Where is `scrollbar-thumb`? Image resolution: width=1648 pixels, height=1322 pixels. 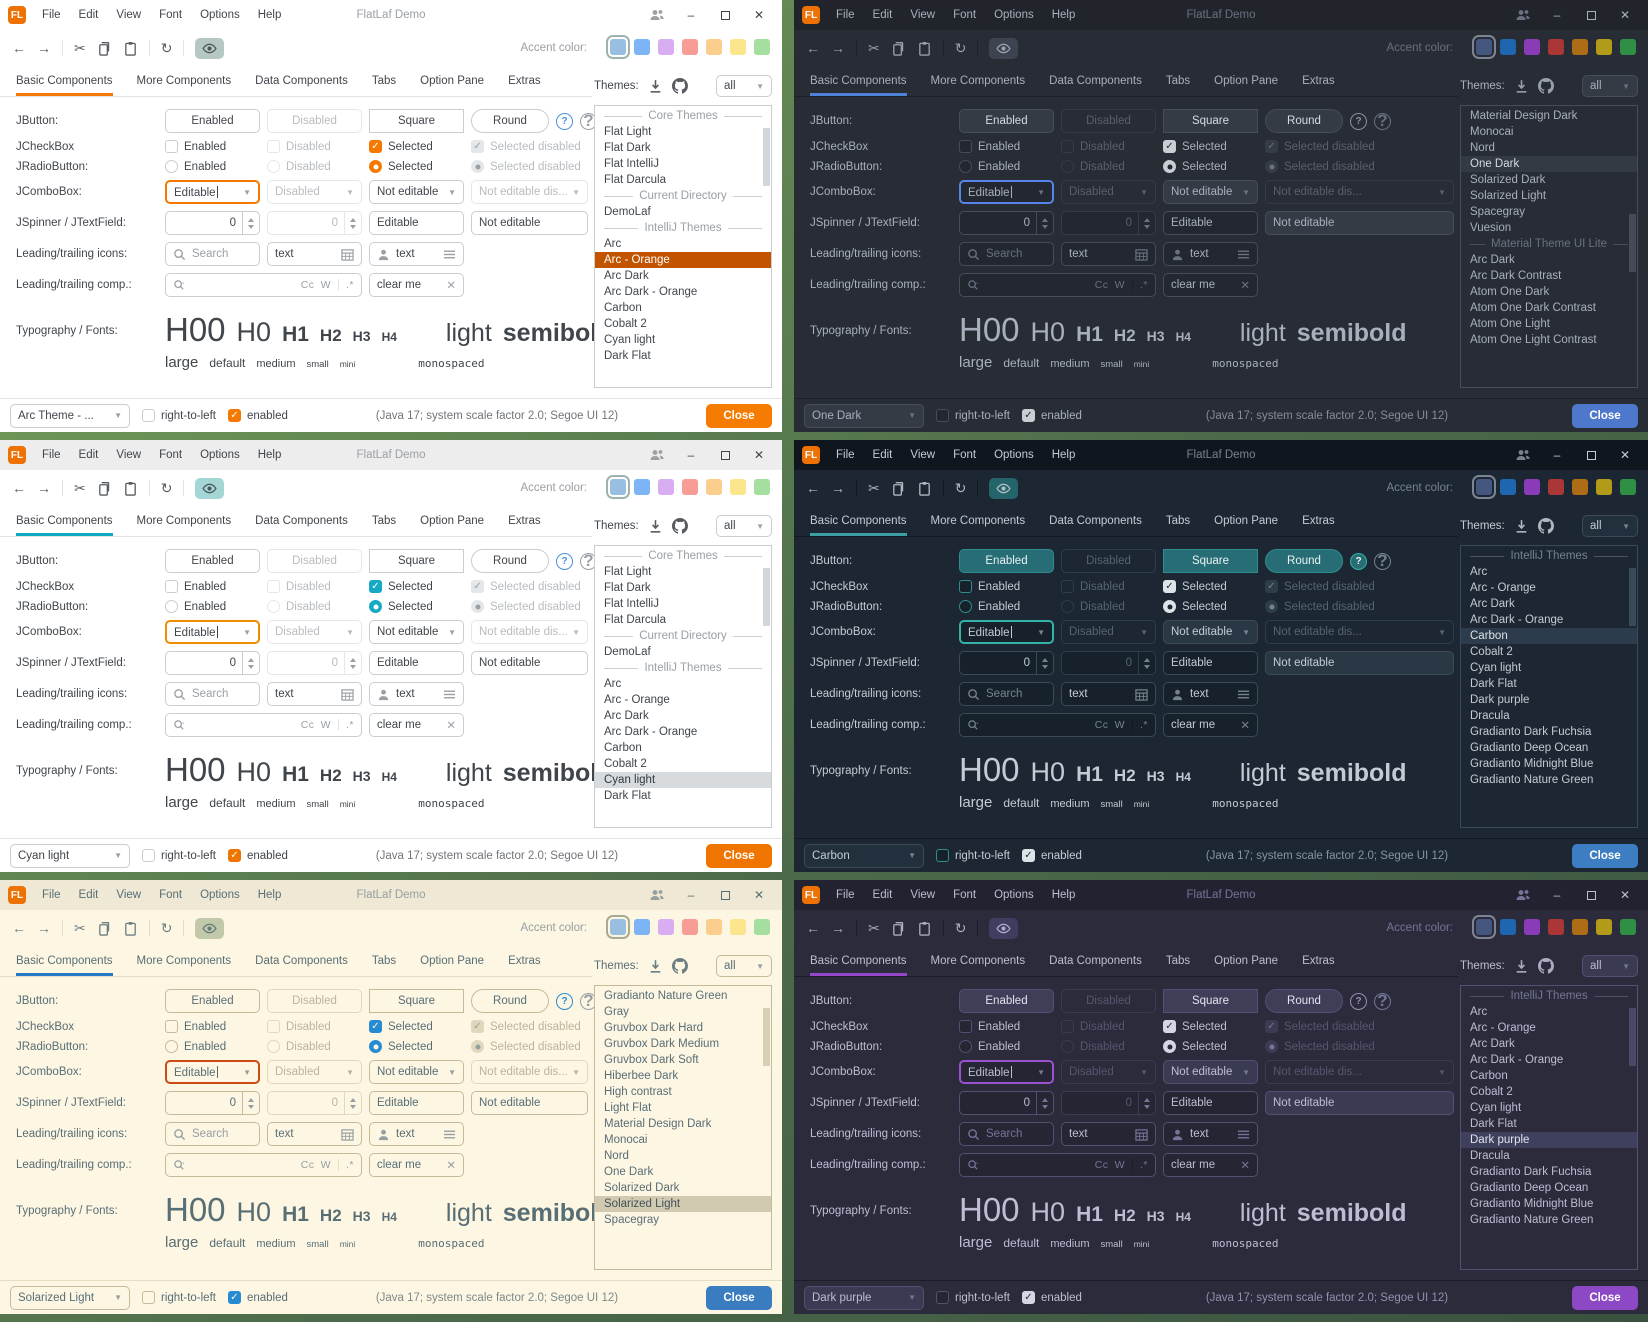 scrollbar-thumb is located at coordinates (1632, 1037).